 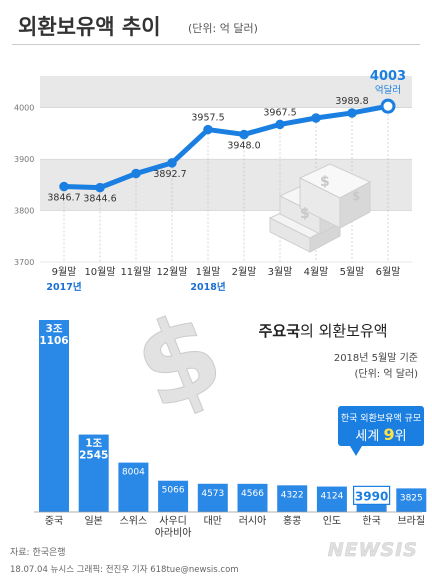 I want to click on bar-value-label: 3825, so click(x=411, y=498).